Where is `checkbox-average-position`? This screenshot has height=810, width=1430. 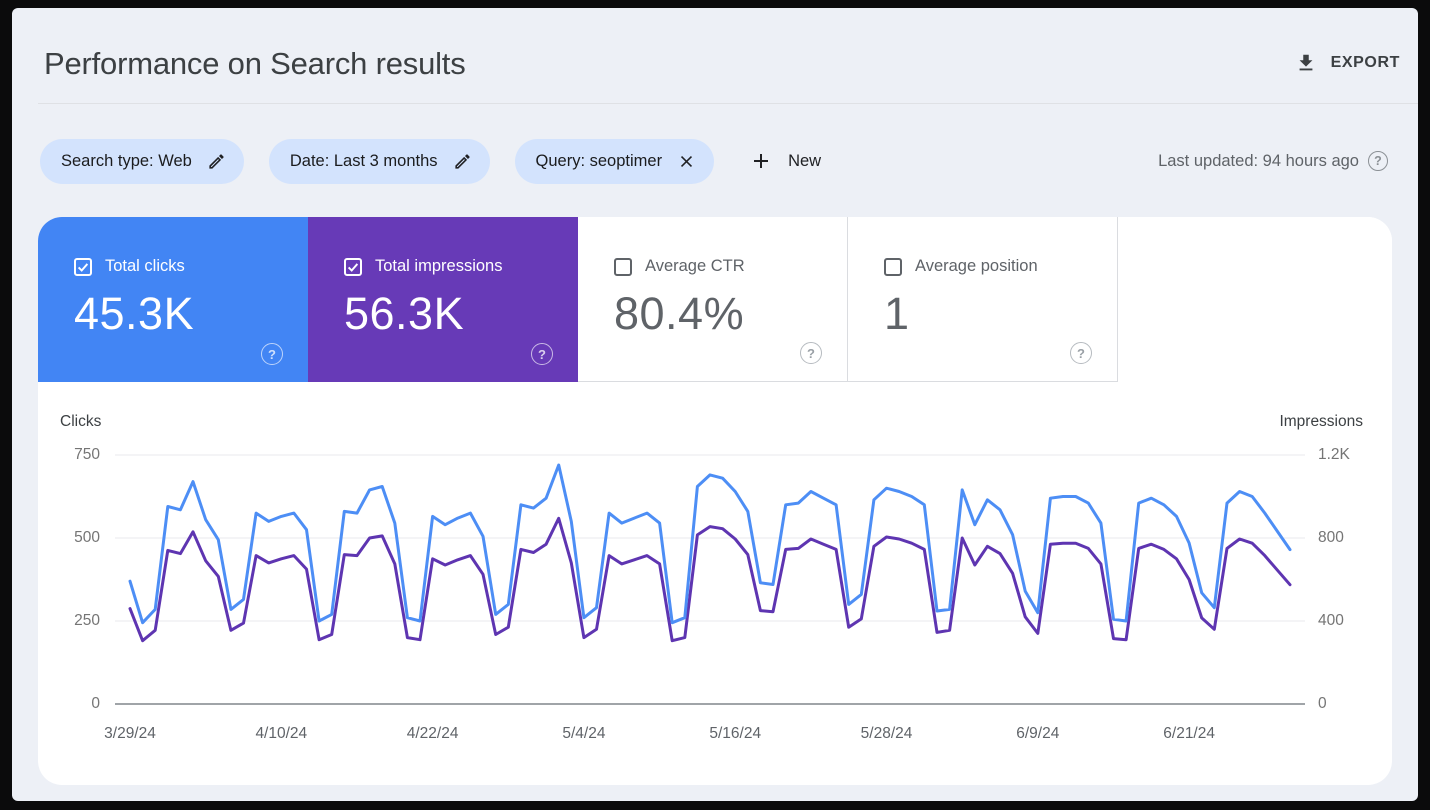
checkbox-average-position is located at coordinates (893, 266).